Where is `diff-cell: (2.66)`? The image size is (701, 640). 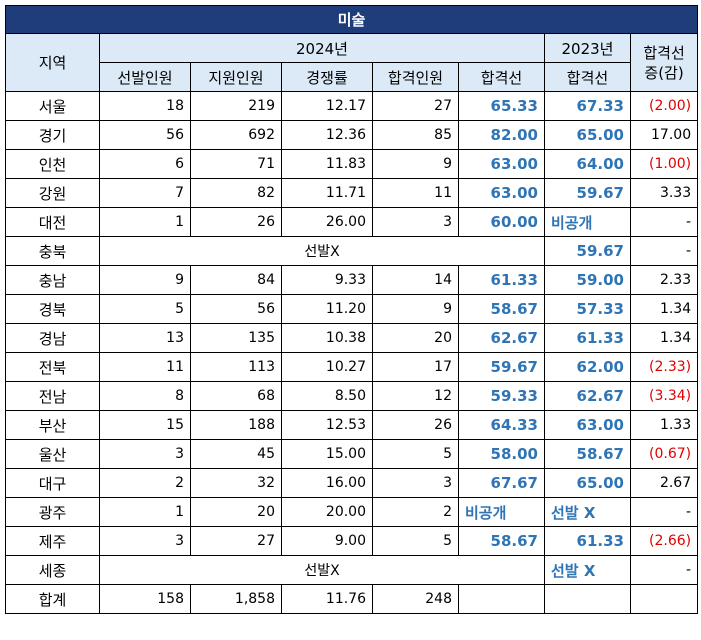
diff-cell: (2.66) is located at coordinates (664, 541).